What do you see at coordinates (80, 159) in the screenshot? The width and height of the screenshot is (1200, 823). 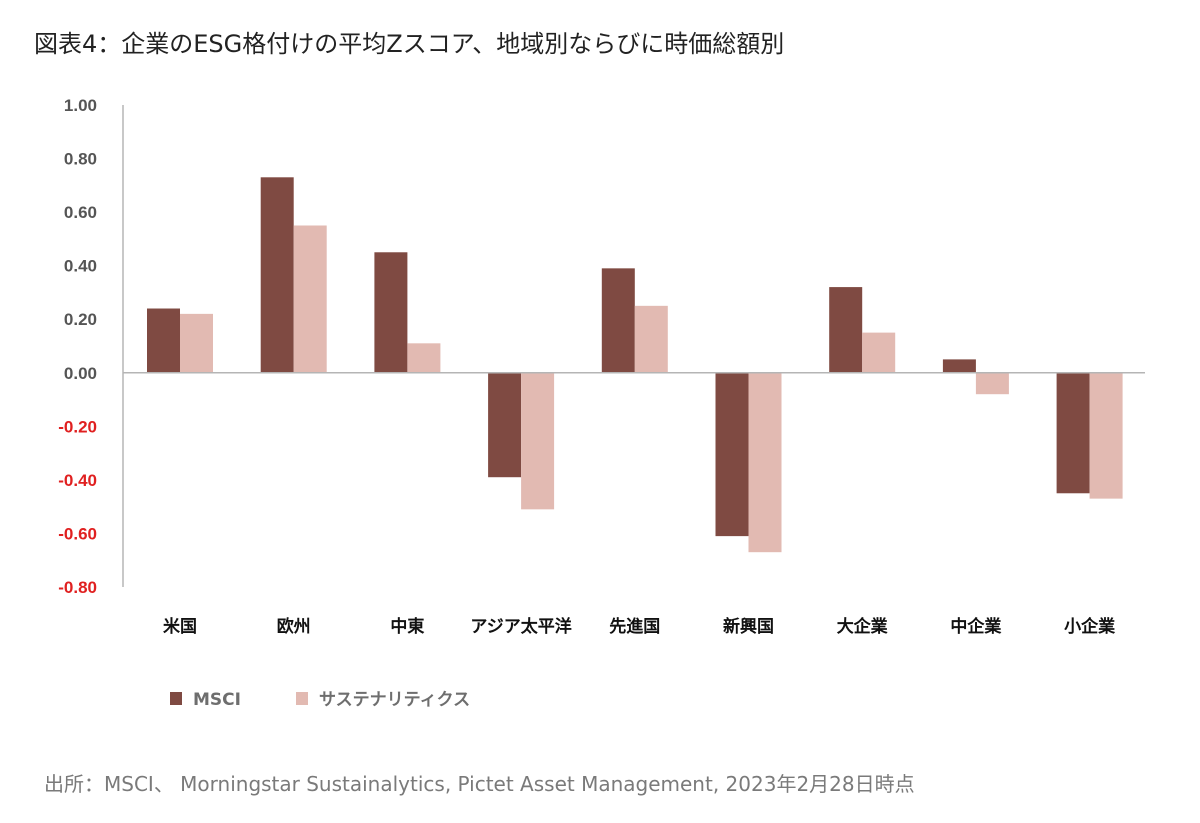 I see `y-tick-label: 0.80` at bounding box center [80, 159].